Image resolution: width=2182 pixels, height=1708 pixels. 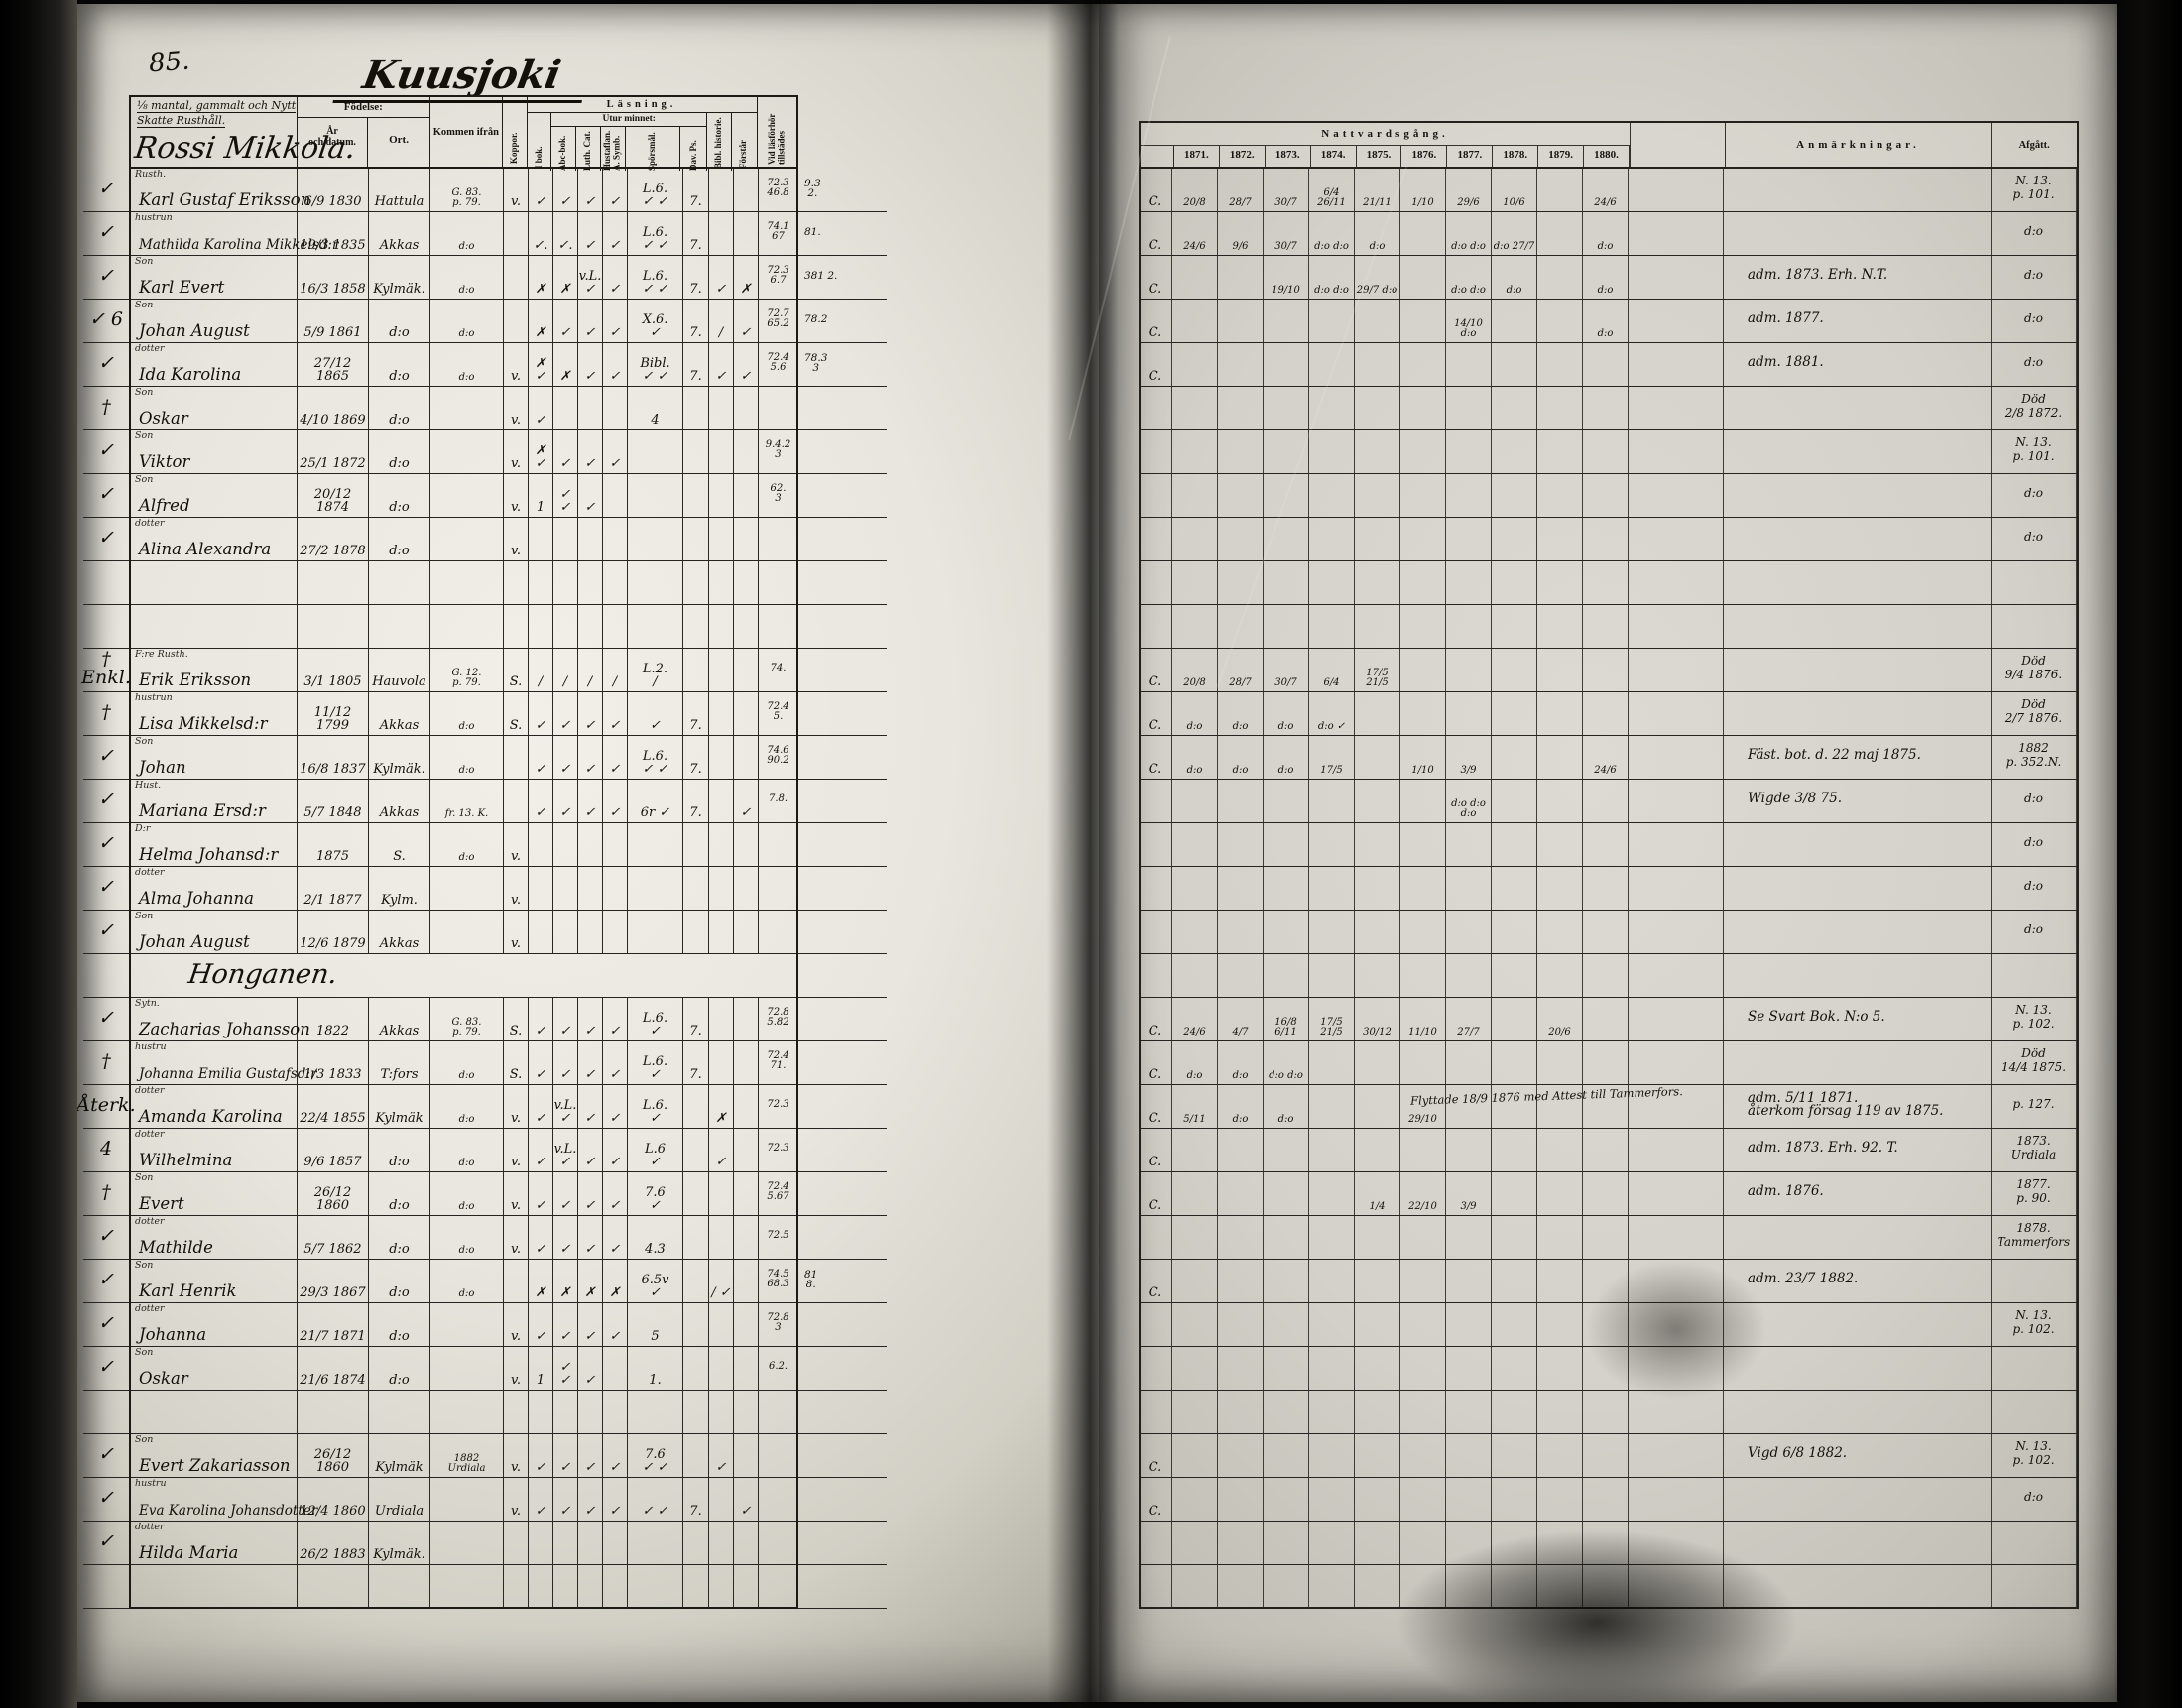 What do you see at coordinates (565, 801) in the screenshot?
I see `abc-bok-cell: ✓` at bounding box center [565, 801].